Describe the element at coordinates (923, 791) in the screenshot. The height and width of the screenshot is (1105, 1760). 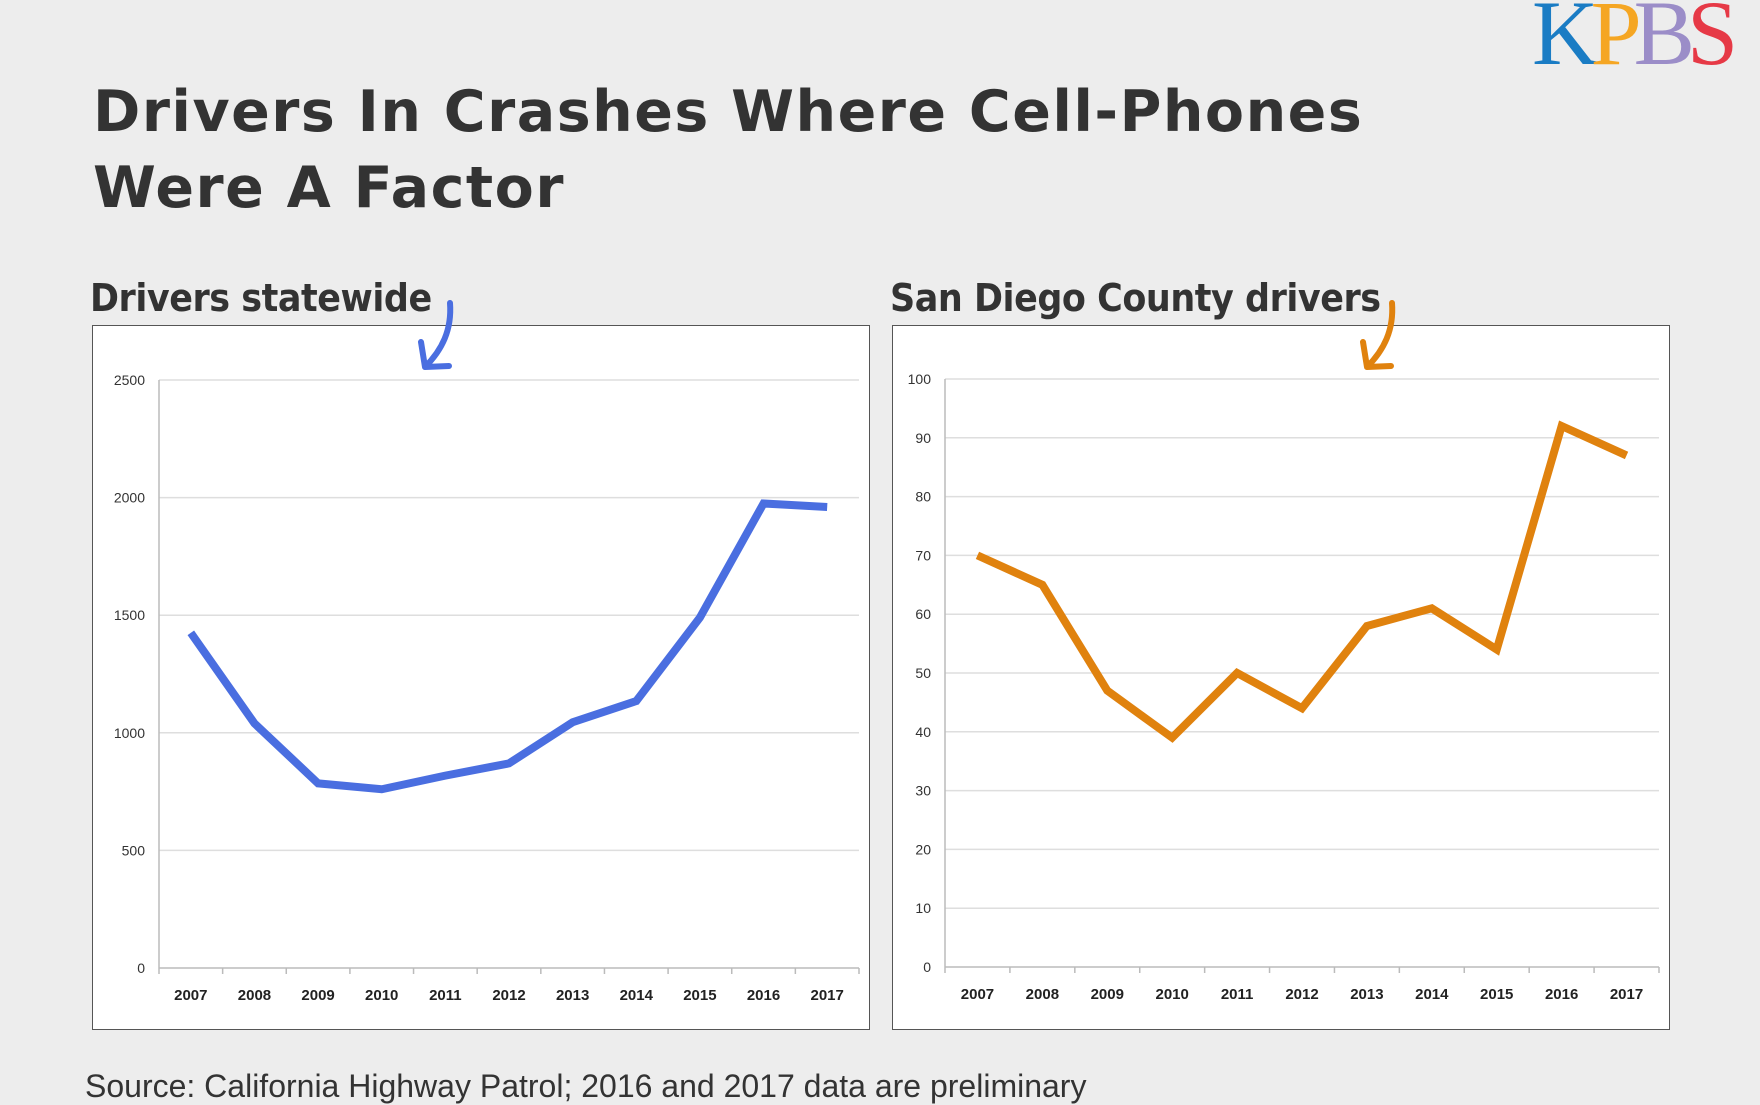
I see `y-tick-label: 30` at that location.